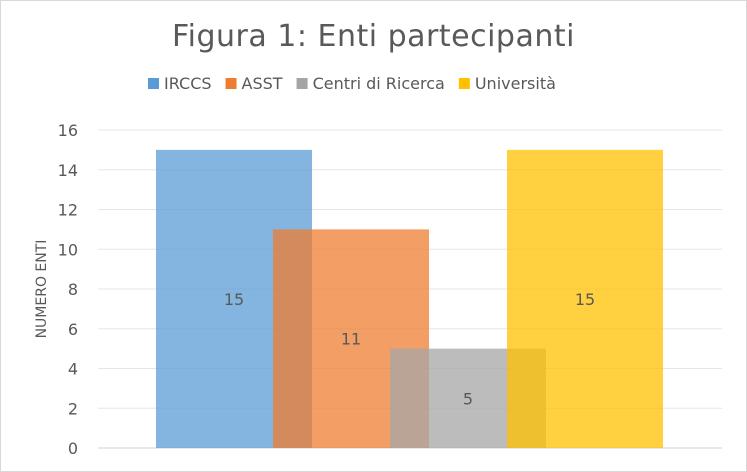 This screenshot has height=472, width=747. What do you see at coordinates (73, 369) in the screenshot?
I see `y-tick-label: 4` at bounding box center [73, 369].